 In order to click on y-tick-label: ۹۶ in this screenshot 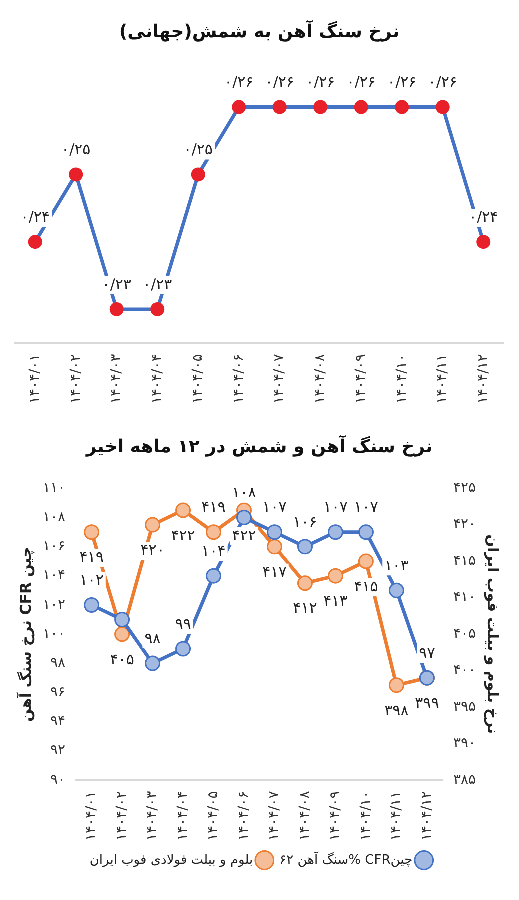, I will do `click(58, 692)`.